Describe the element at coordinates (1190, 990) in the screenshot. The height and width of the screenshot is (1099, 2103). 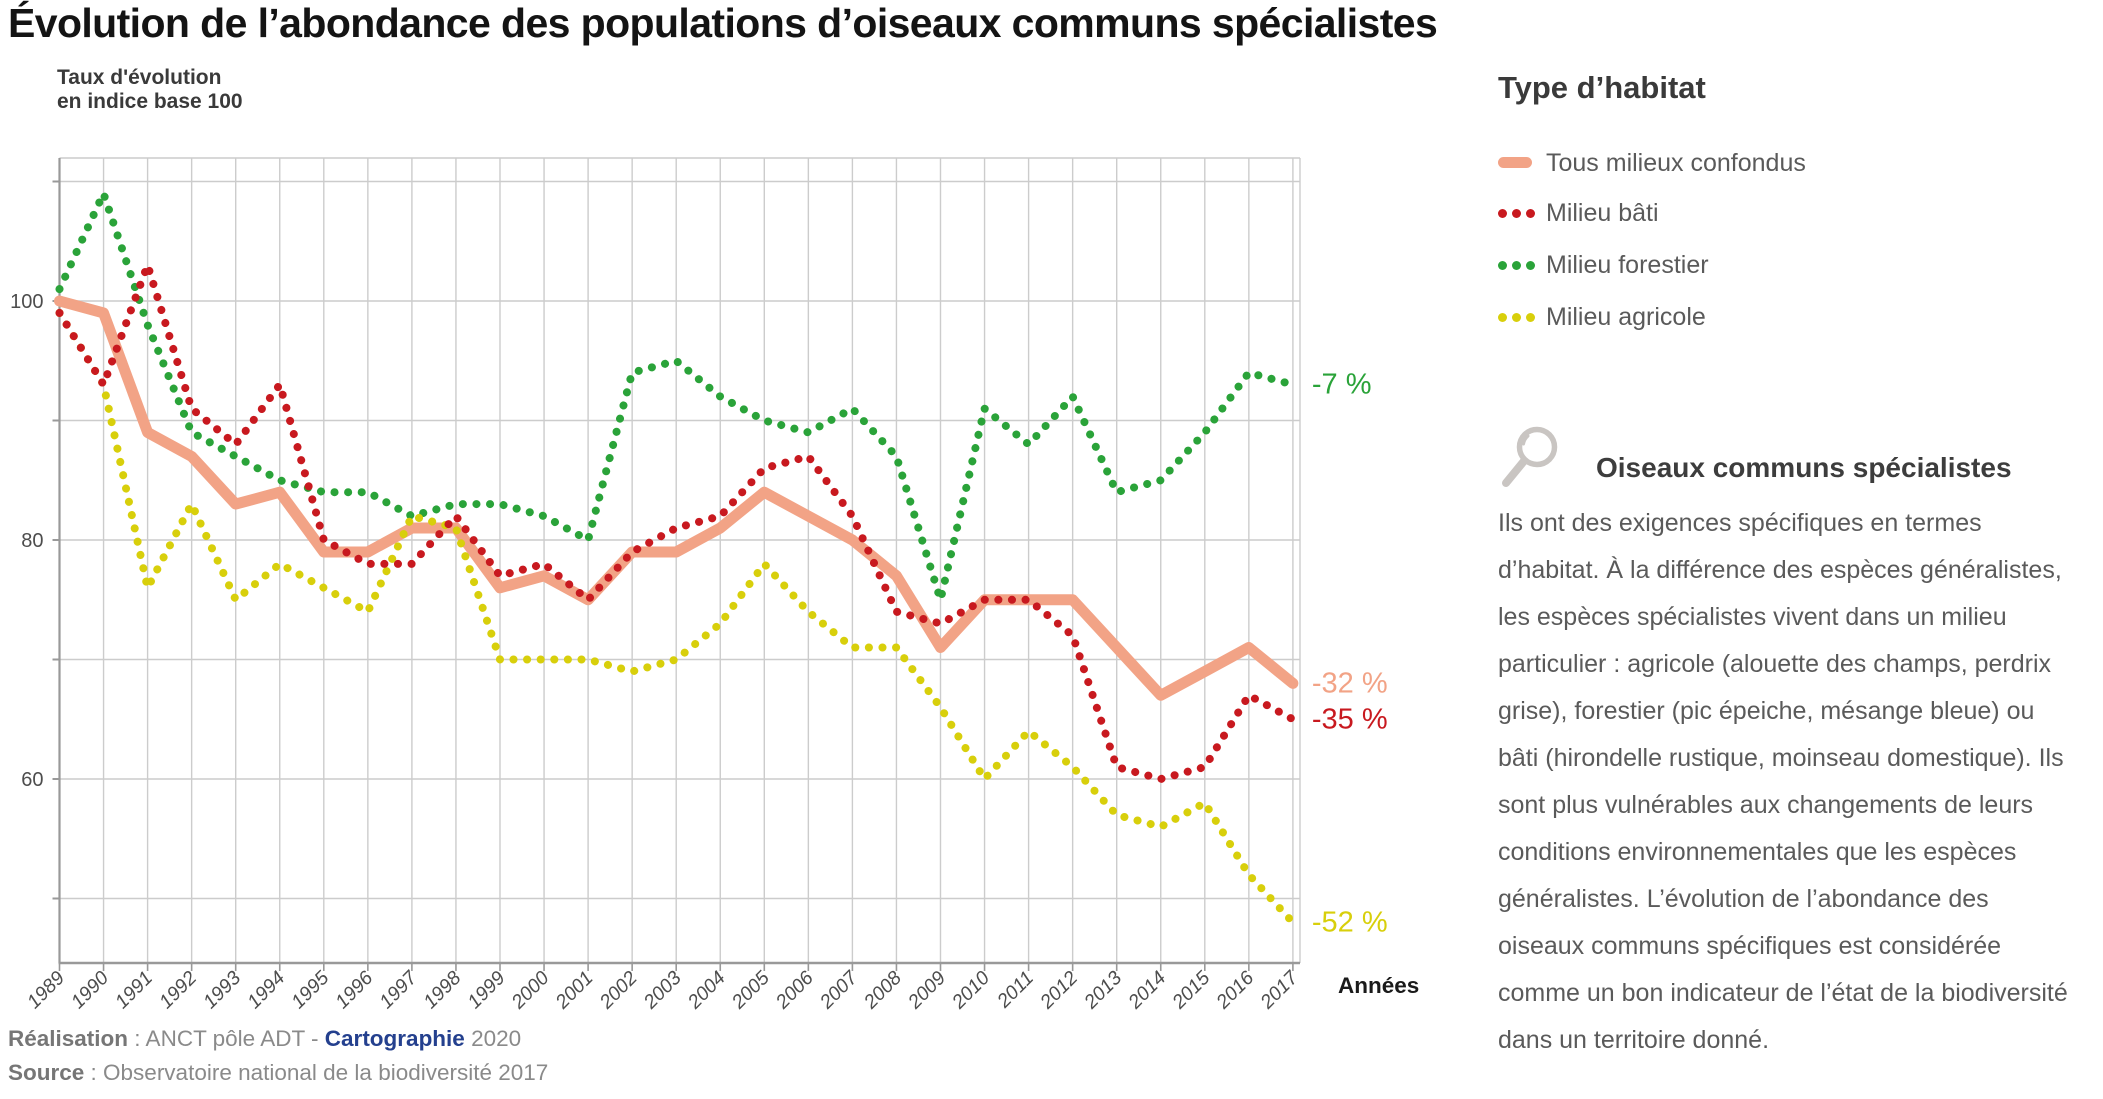
I see `x-tick-label: 2015` at that location.